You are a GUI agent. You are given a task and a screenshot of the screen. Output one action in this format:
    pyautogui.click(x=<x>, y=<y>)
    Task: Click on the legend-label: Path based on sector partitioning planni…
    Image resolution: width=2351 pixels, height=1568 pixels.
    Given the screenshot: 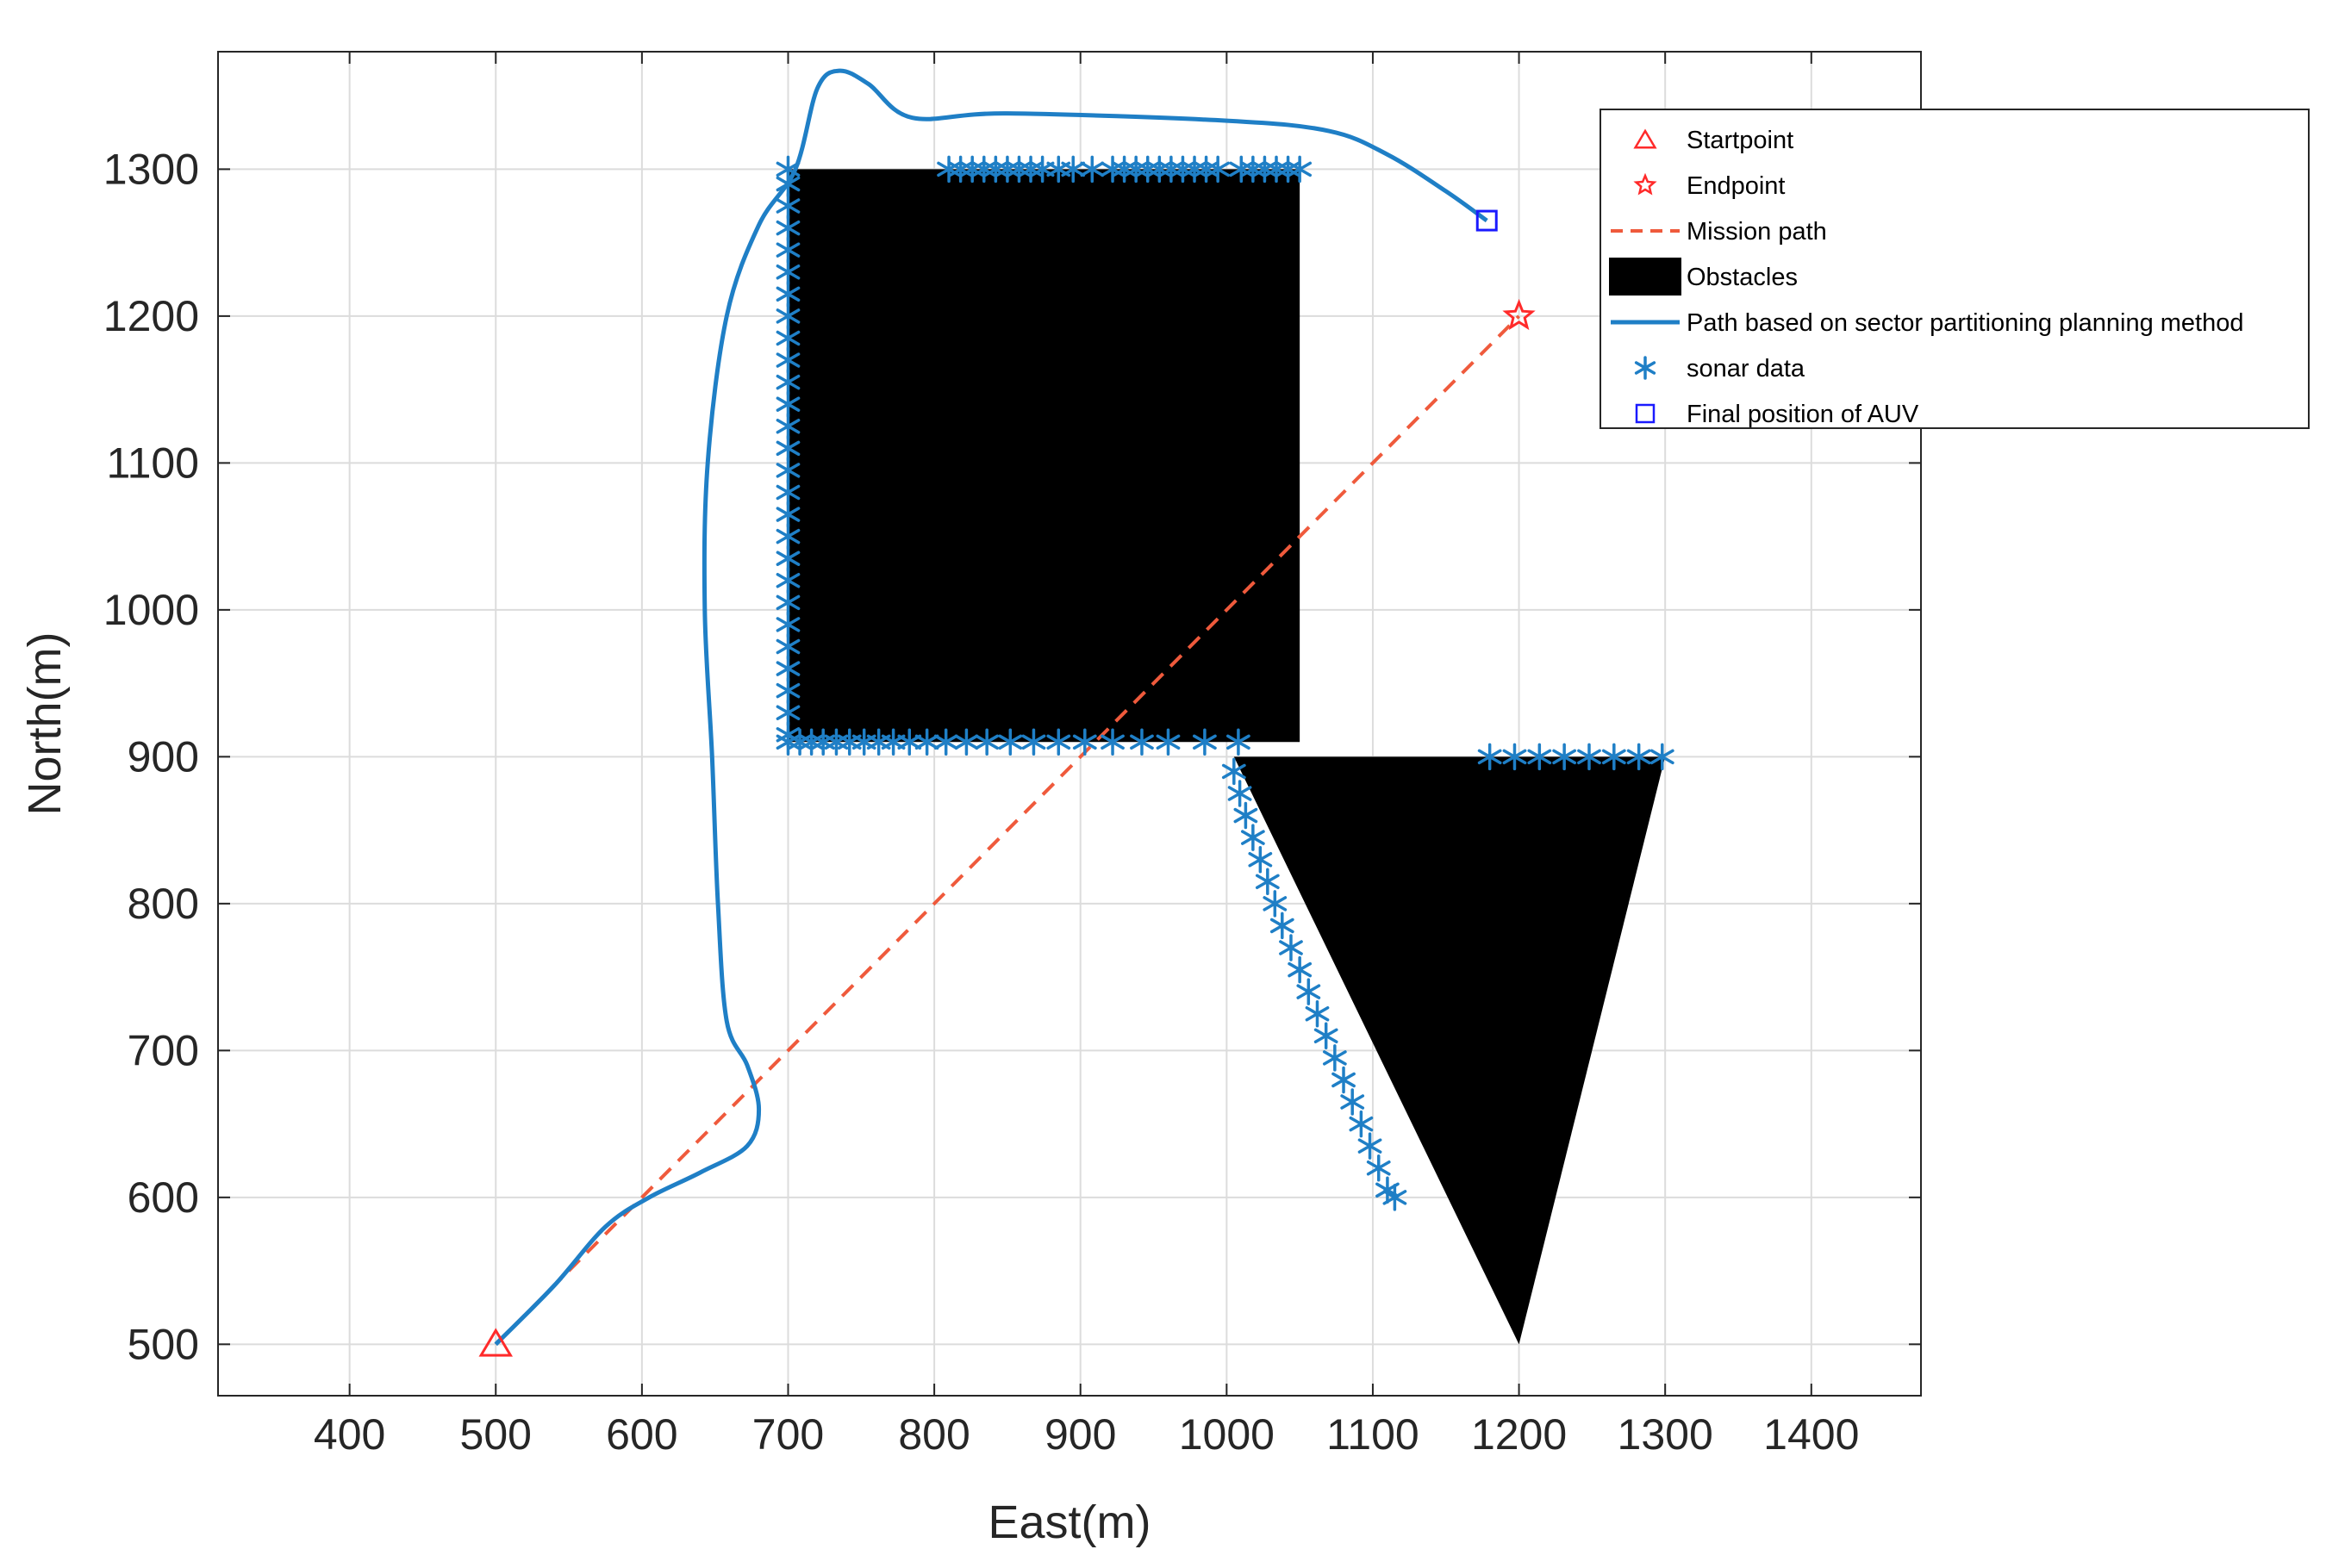 What is the action you would take?
    pyautogui.click(x=1965, y=323)
    